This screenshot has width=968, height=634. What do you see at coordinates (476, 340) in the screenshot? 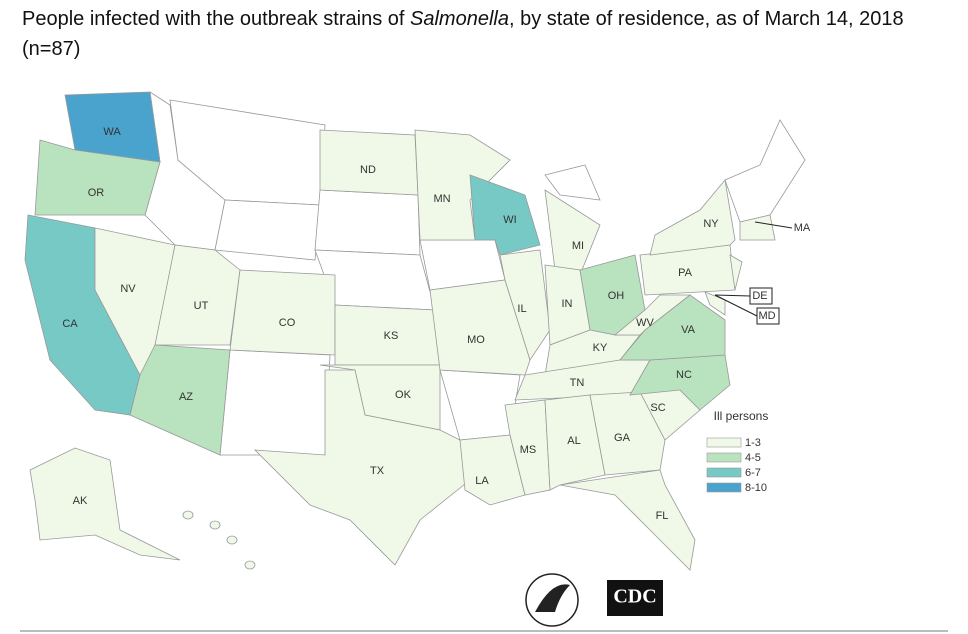
I see `state-label: MO` at bounding box center [476, 340].